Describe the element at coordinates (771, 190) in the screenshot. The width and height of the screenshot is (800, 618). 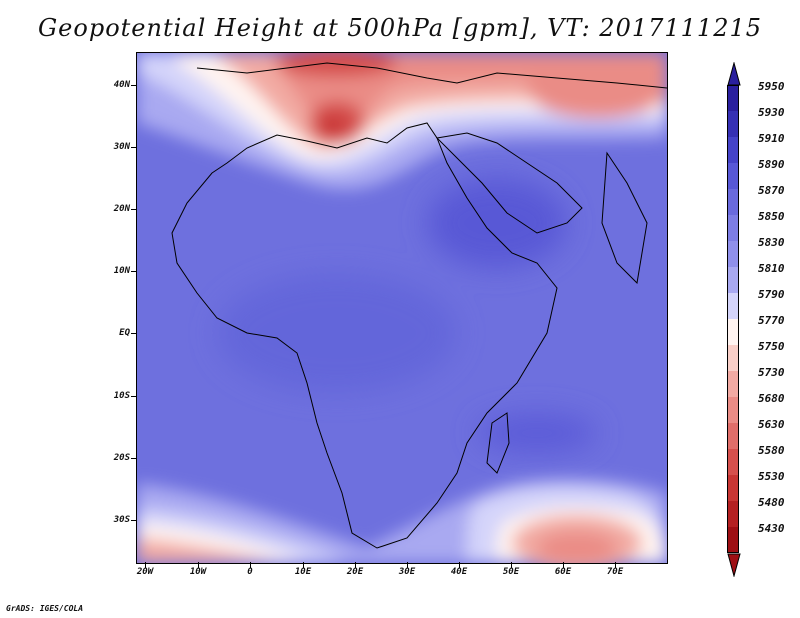
I see `colorbar-label: 5870` at that location.